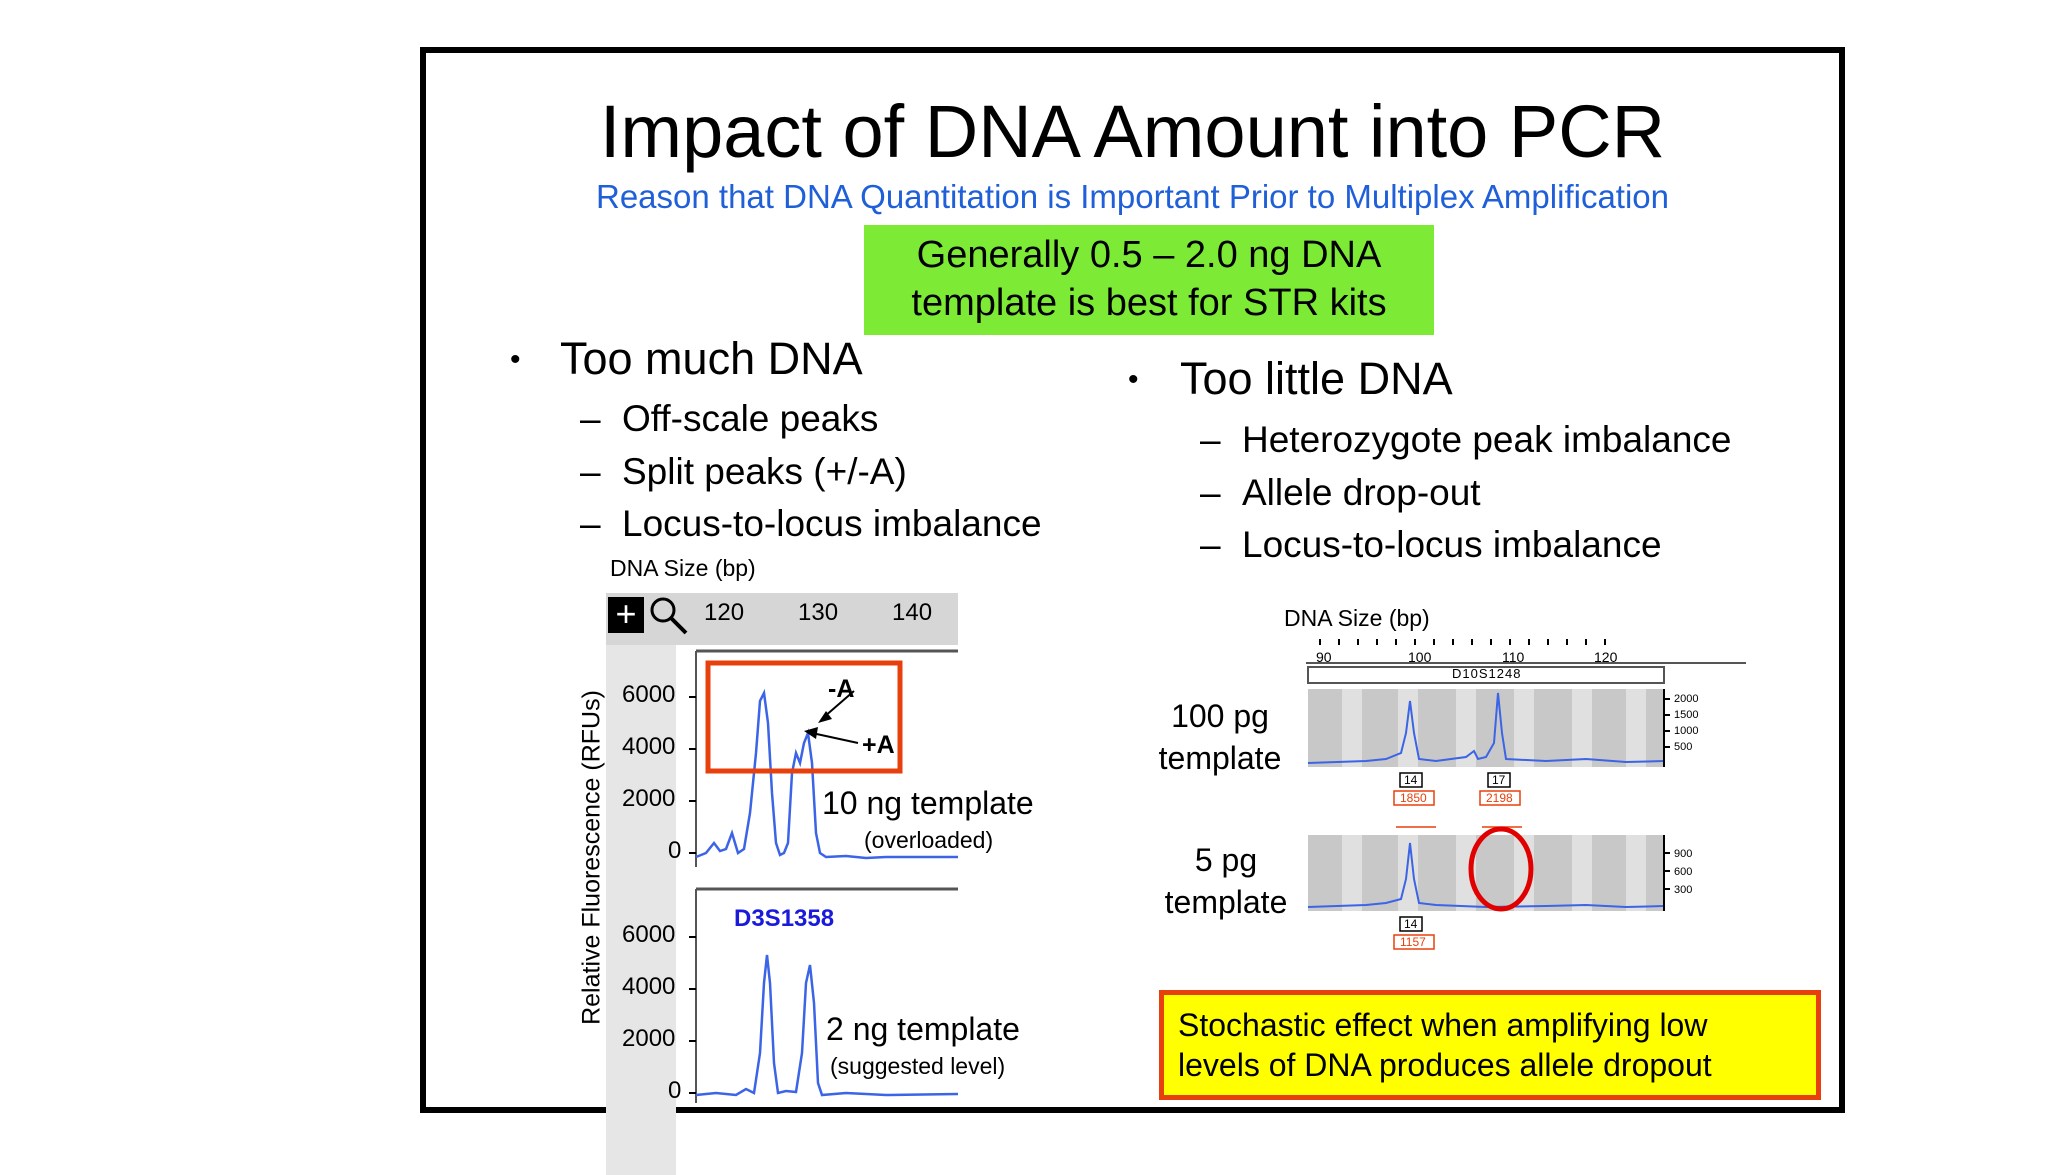 The height and width of the screenshot is (1175, 2048). Describe the element at coordinates (928, 803) in the screenshot. I see `top-plot-label: 10 ng template` at that location.